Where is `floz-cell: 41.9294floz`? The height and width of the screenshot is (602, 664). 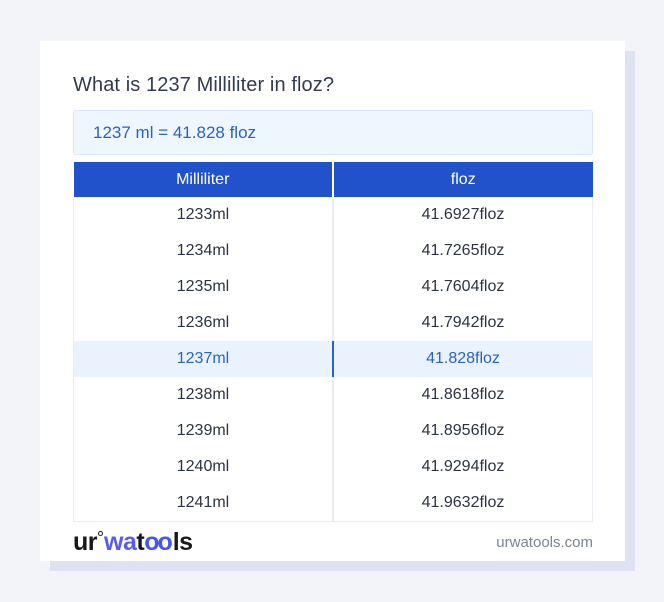 floz-cell: 41.9294floz is located at coordinates (463, 467).